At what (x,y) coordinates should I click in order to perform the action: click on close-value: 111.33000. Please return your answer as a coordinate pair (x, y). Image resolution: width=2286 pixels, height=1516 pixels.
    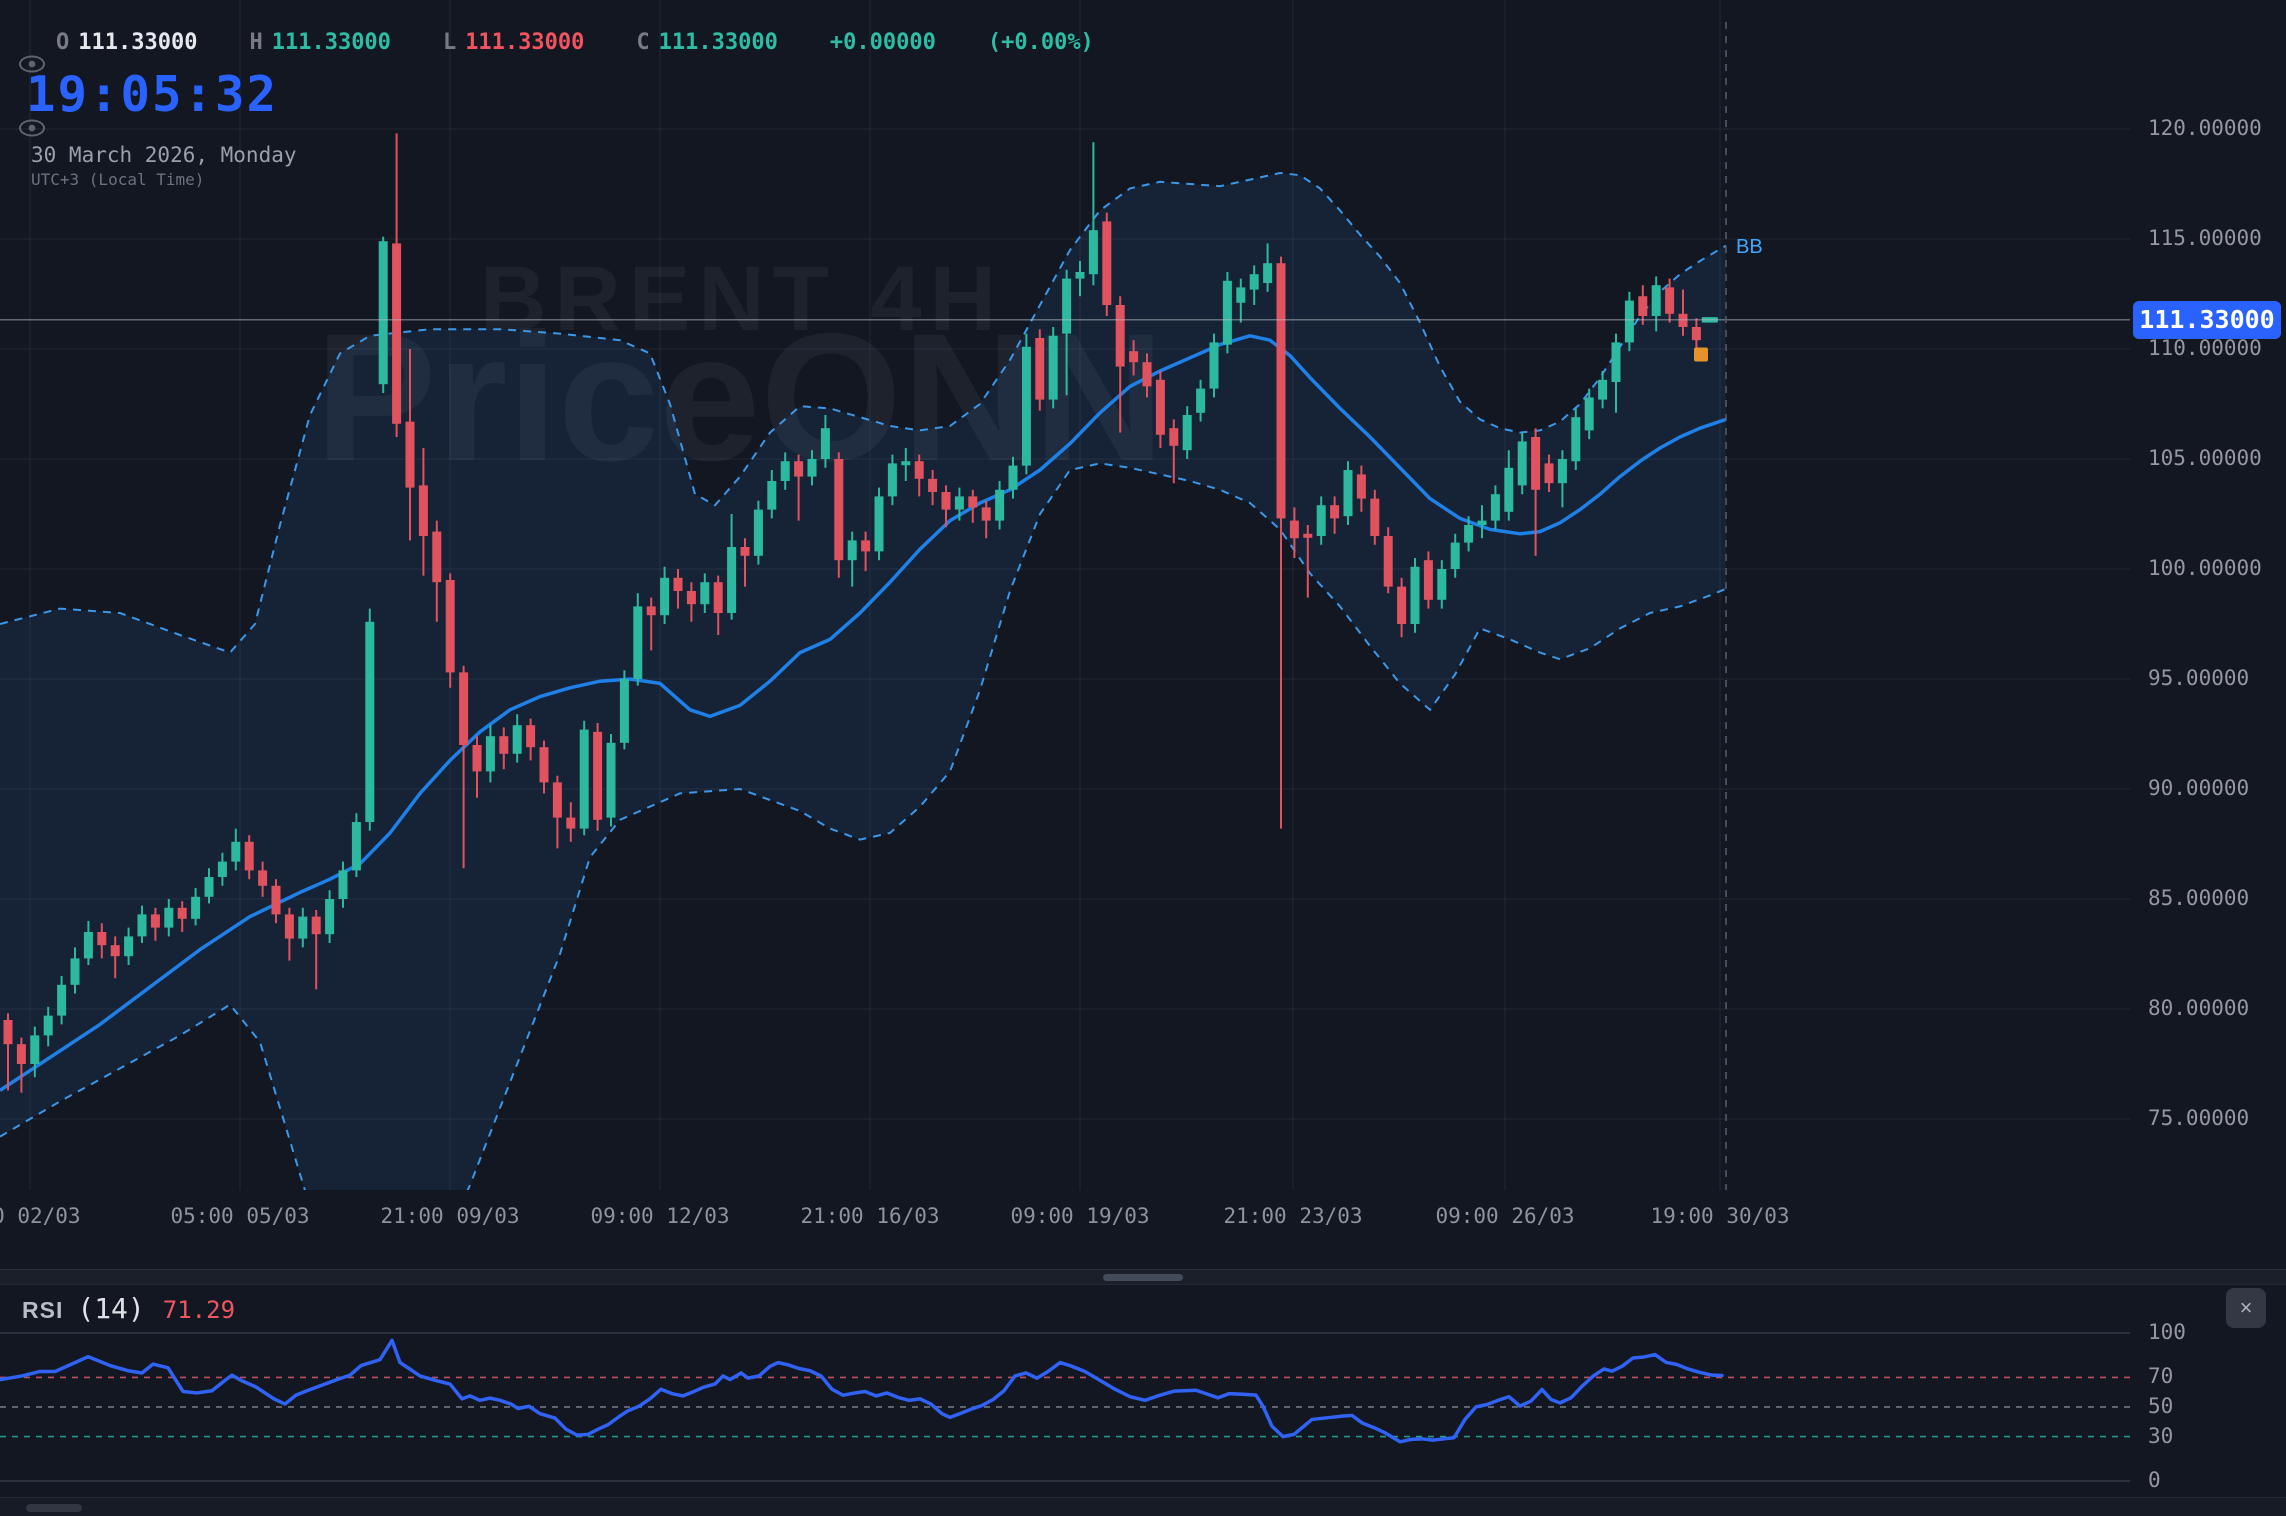
    Looking at the image, I should click on (718, 42).